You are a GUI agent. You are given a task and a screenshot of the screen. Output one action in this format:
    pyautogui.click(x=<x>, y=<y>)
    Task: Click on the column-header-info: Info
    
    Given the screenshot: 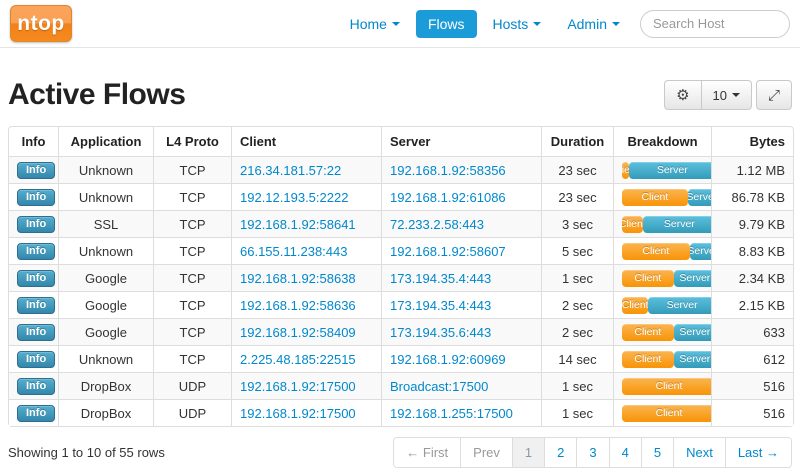 What is the action you would take?
    pyautogui.click(x=33, y=141)
    